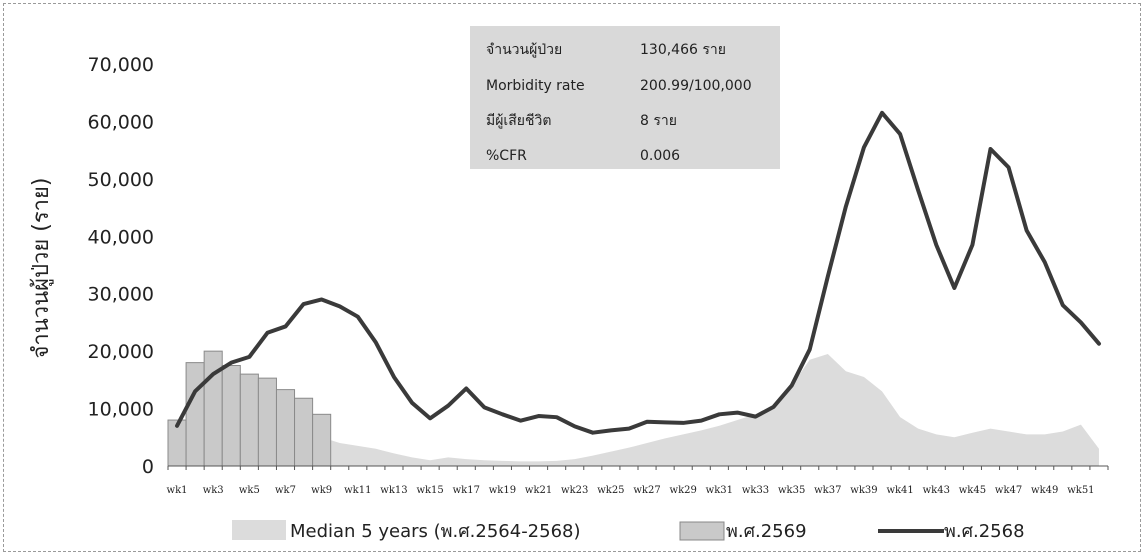 Image resolution: width=1146 pixels, height=557 pixels. Describe the element at coordinates (121, 295) in the screenshot. I see `y-tick-label: 30,000` at that location.